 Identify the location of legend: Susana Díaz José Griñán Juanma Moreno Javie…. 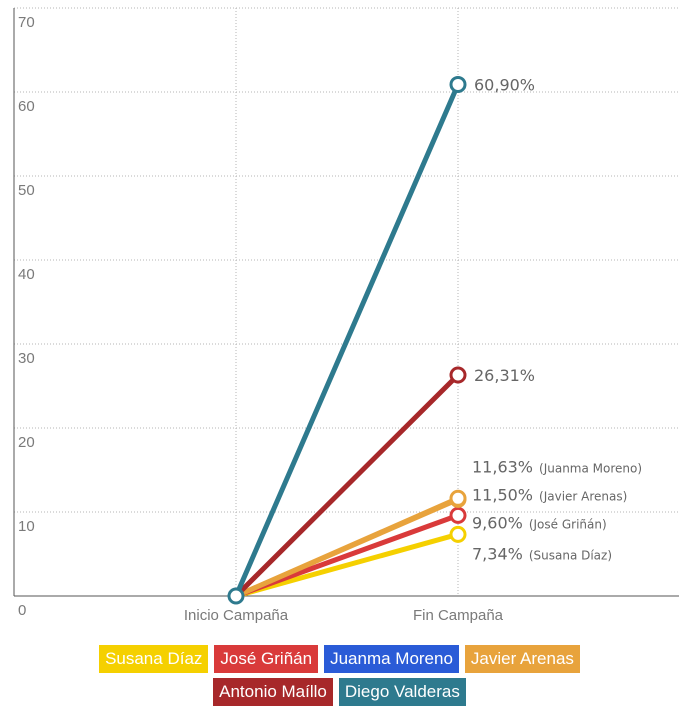
(339, 678).